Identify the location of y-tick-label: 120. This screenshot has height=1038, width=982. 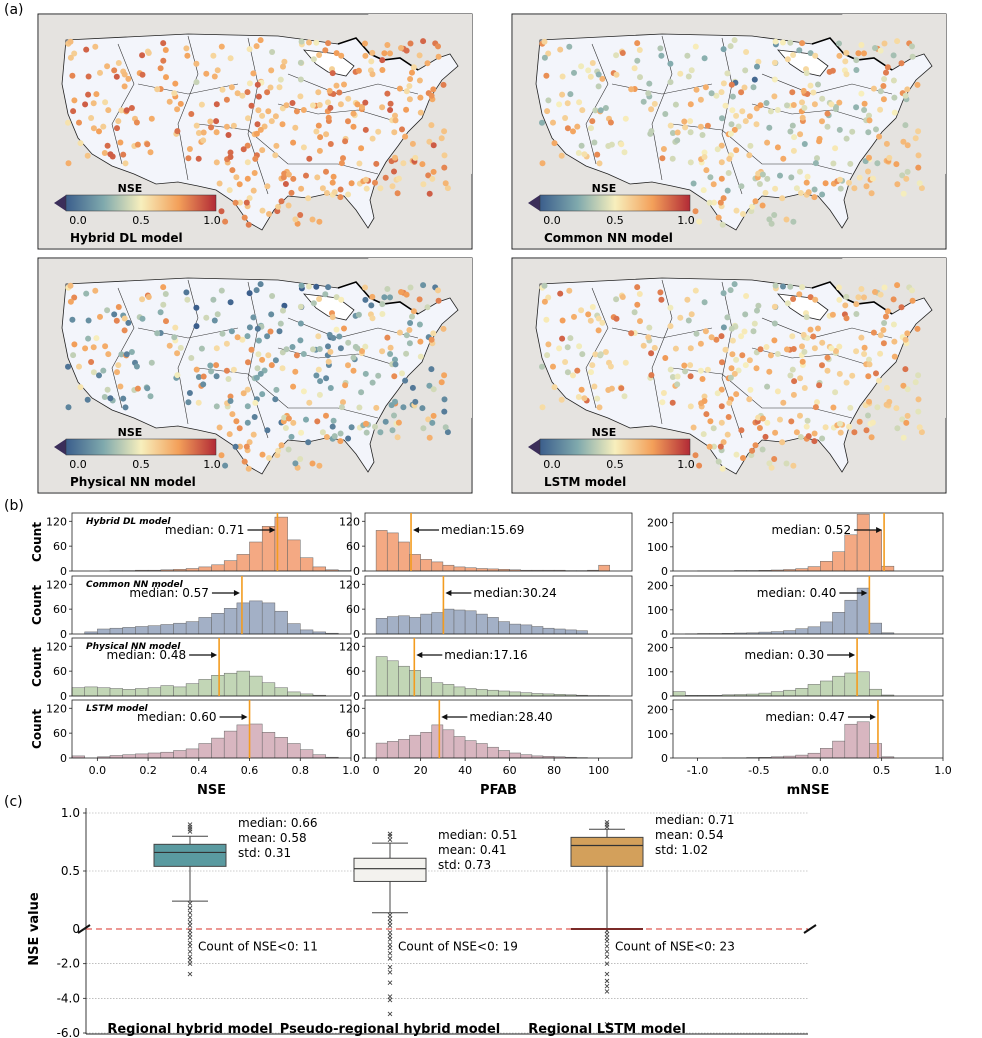
(56, 708).